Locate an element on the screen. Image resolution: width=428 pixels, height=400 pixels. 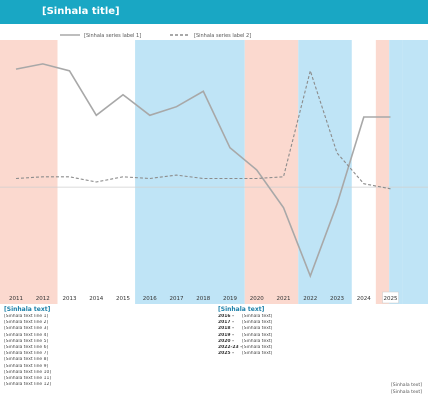
x-tick-label: 2025 is located at coordinates (391, 299).